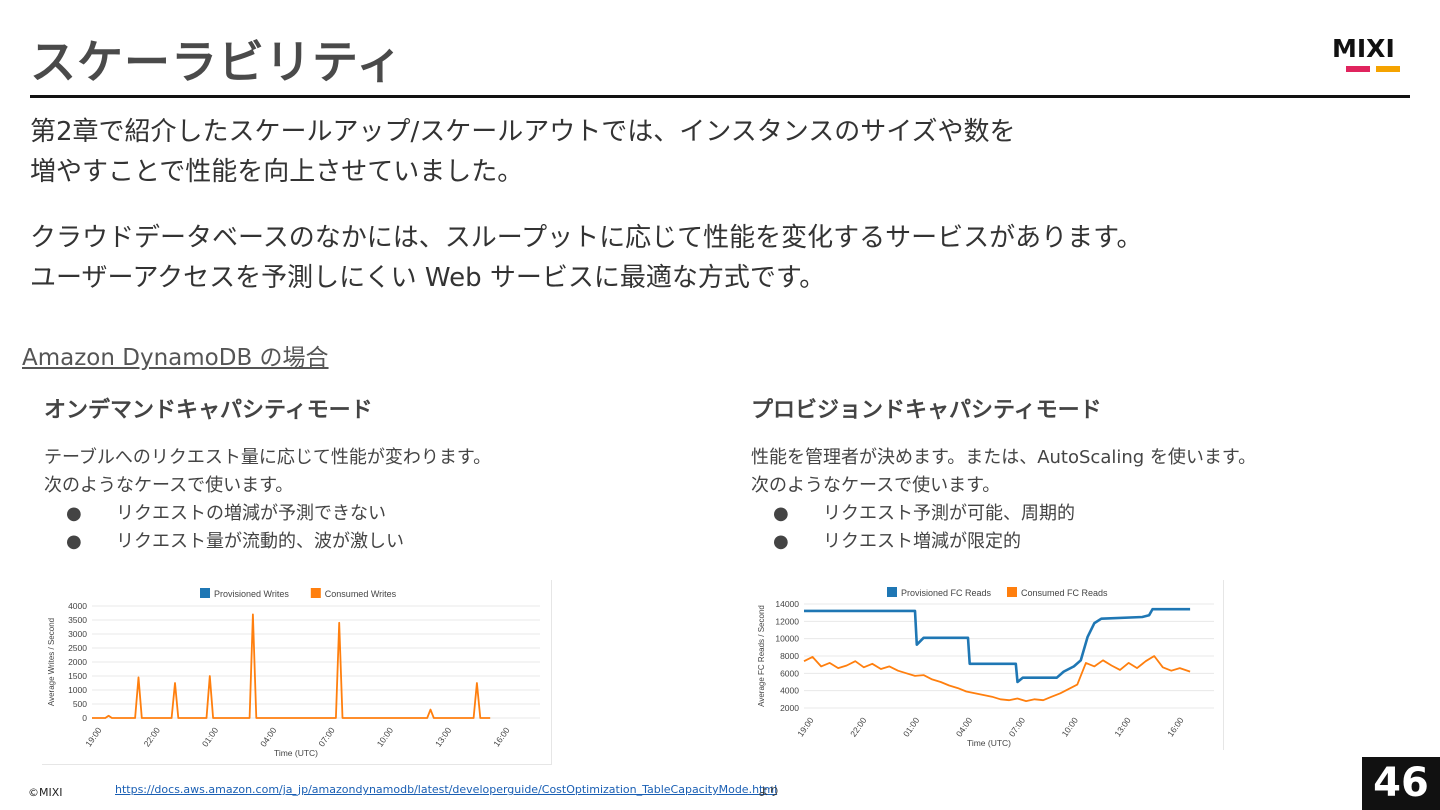 This screenshot has width=1440, height=810. I want to click on legend-label: Provisioned Writes, so click(251, 594).